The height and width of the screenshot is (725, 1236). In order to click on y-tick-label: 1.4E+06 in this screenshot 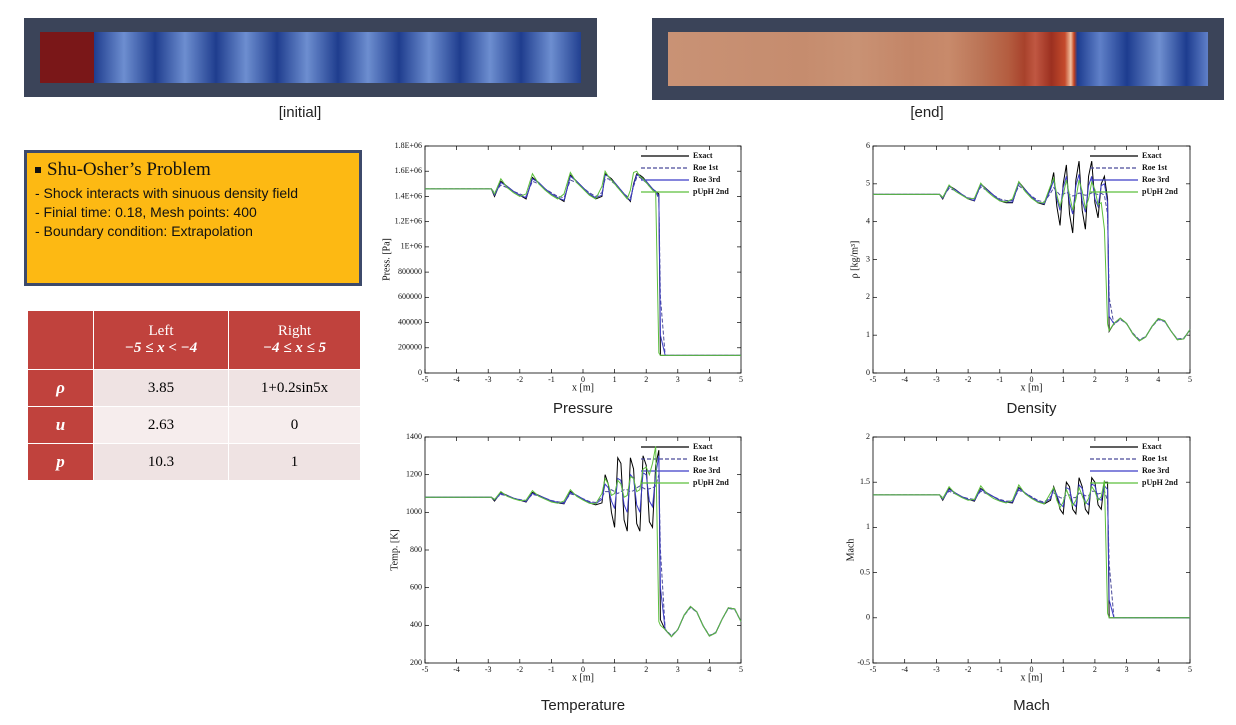, I will do `click(408, 195)`.